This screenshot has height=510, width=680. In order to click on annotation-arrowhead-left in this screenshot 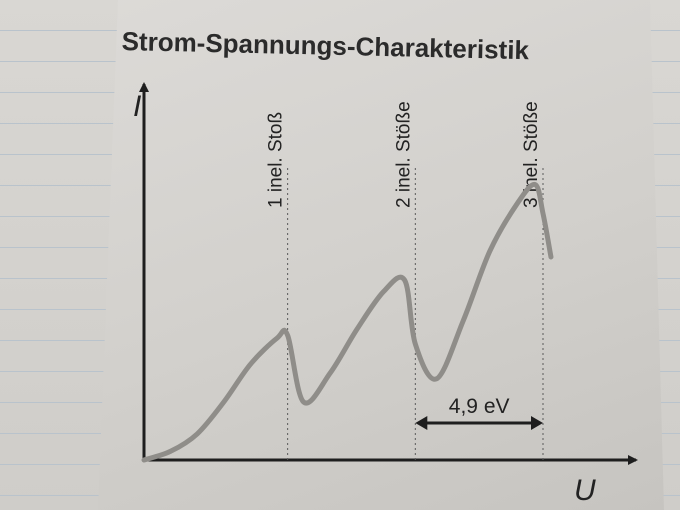, I will do `click(421, 423)`.